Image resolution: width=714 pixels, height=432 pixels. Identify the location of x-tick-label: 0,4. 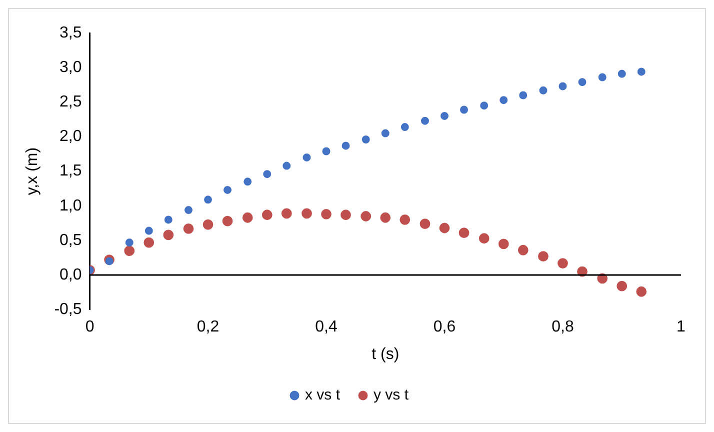
(326, 327).